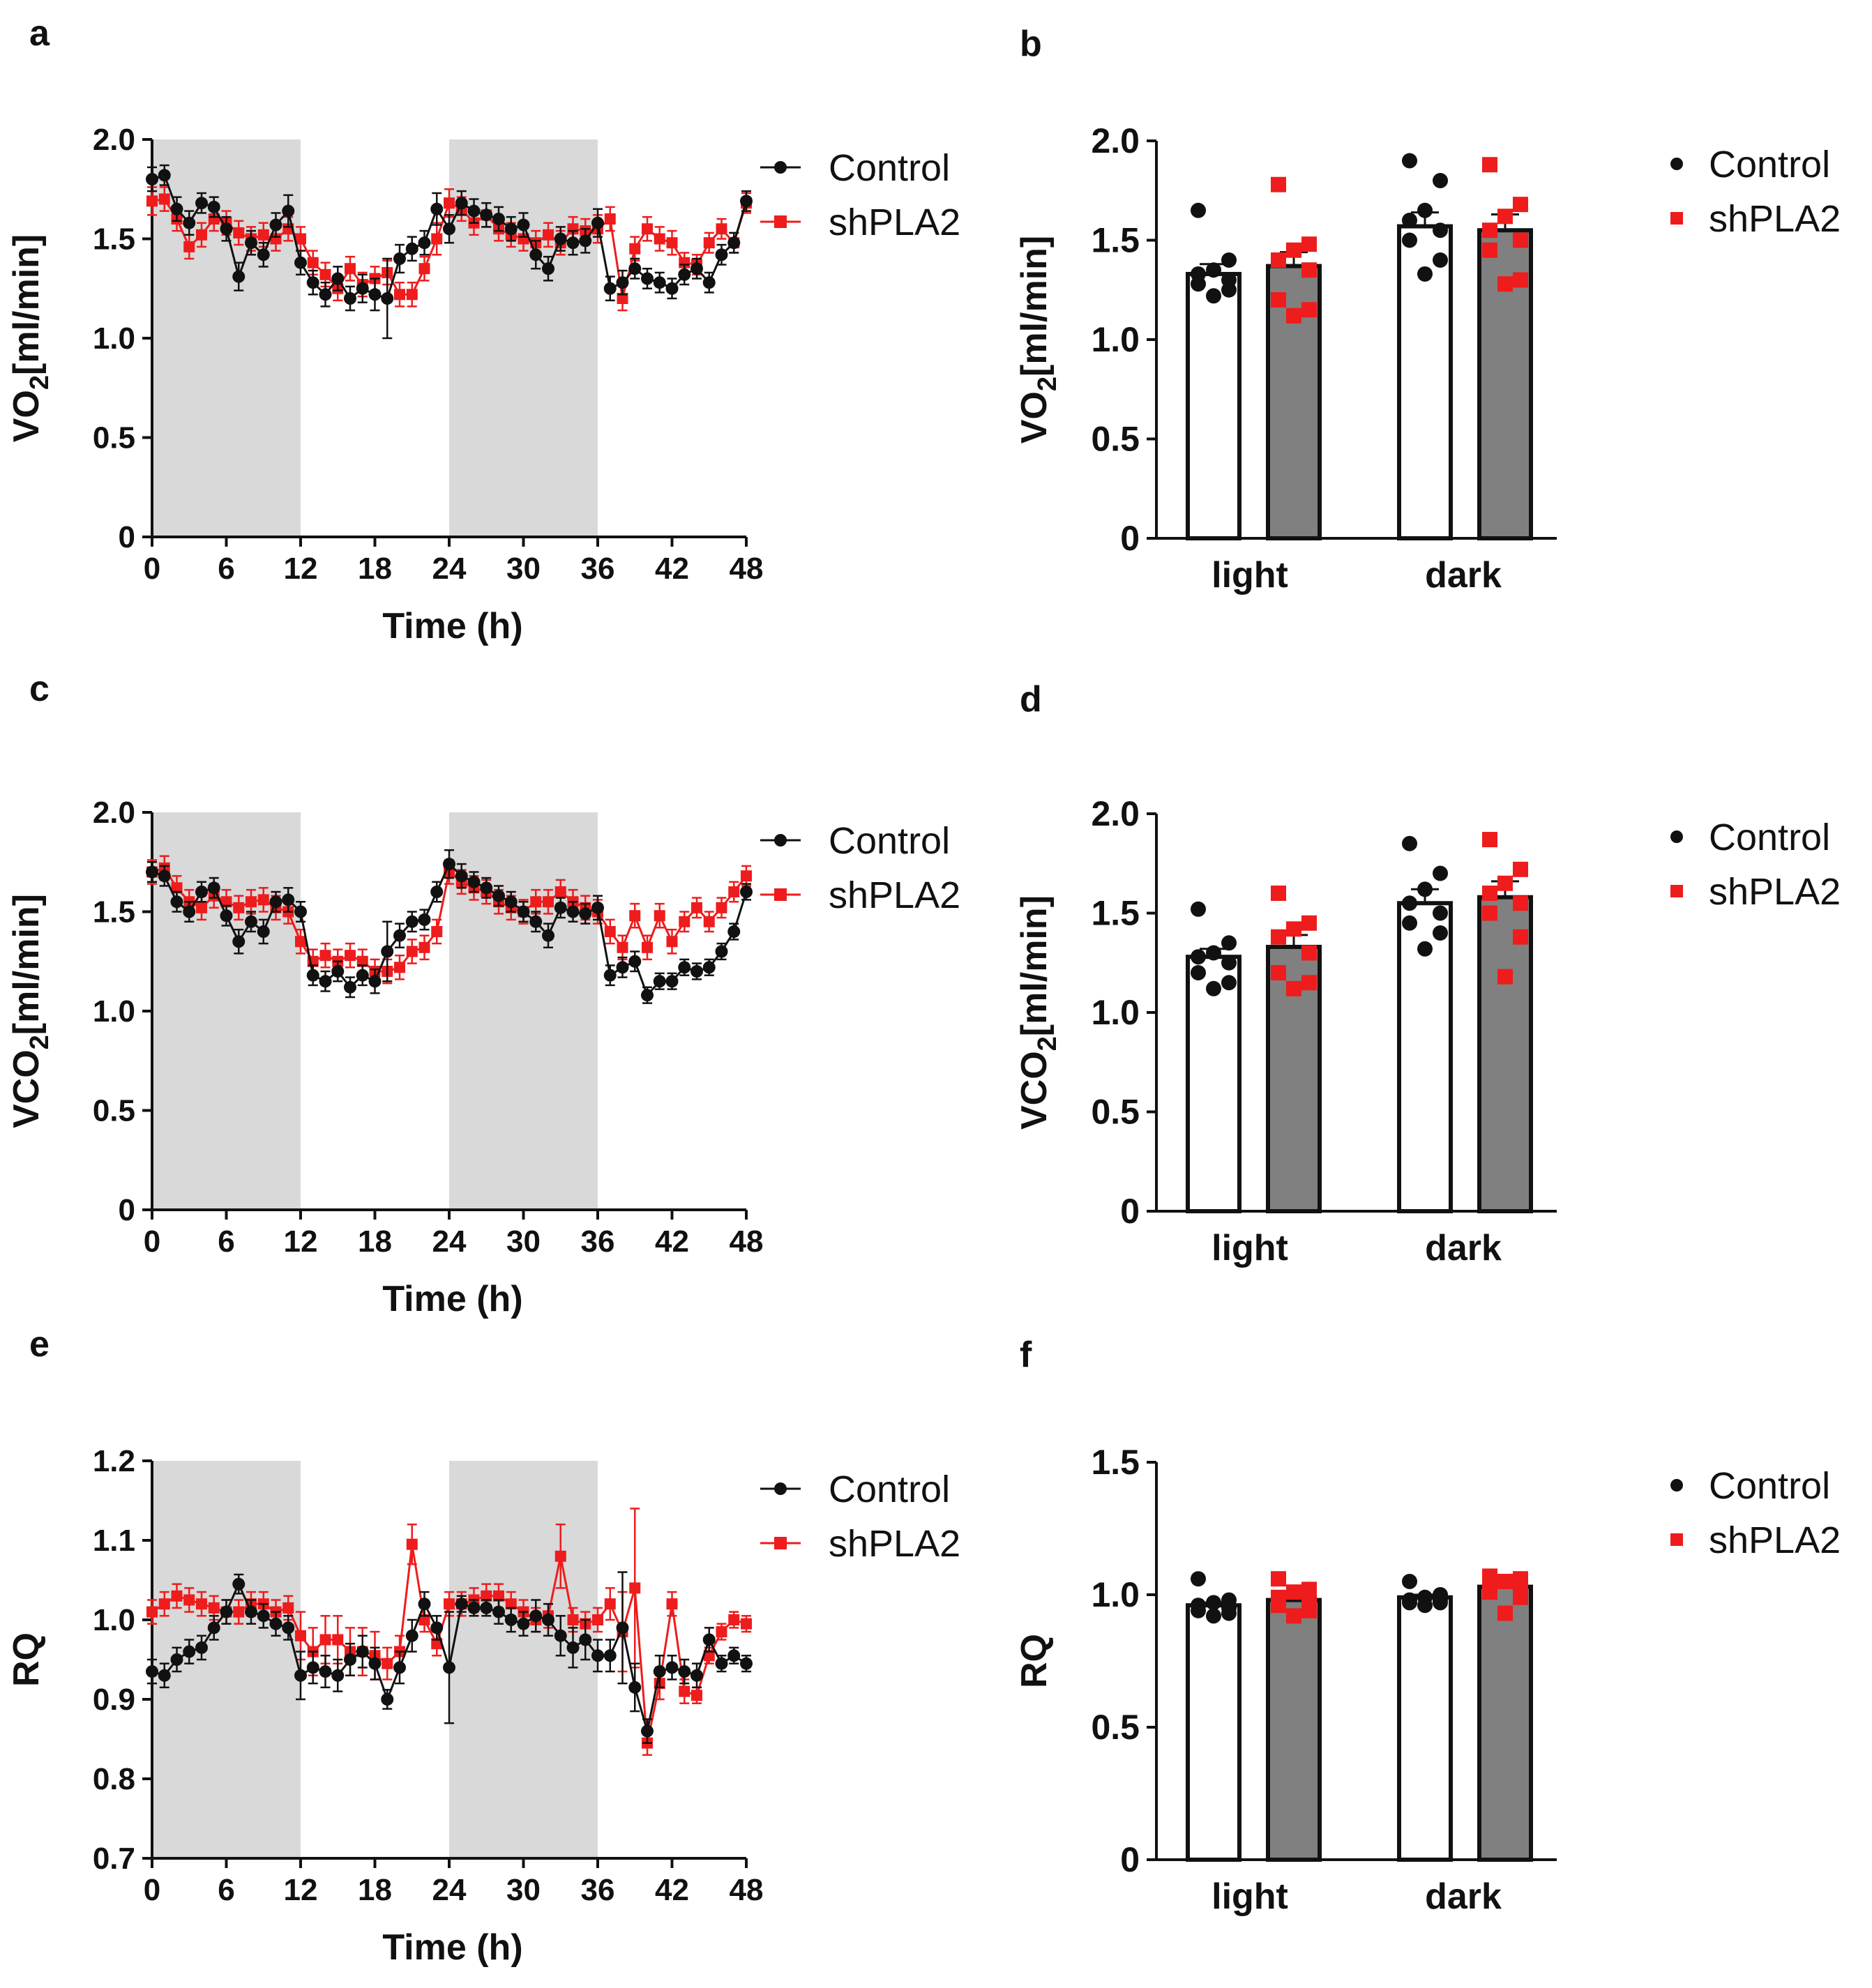 Image resolution: width=1872 pixels, height=1988 pixels. I want to click on panel-a-ylabel-sub: 2, so click(40, 383).